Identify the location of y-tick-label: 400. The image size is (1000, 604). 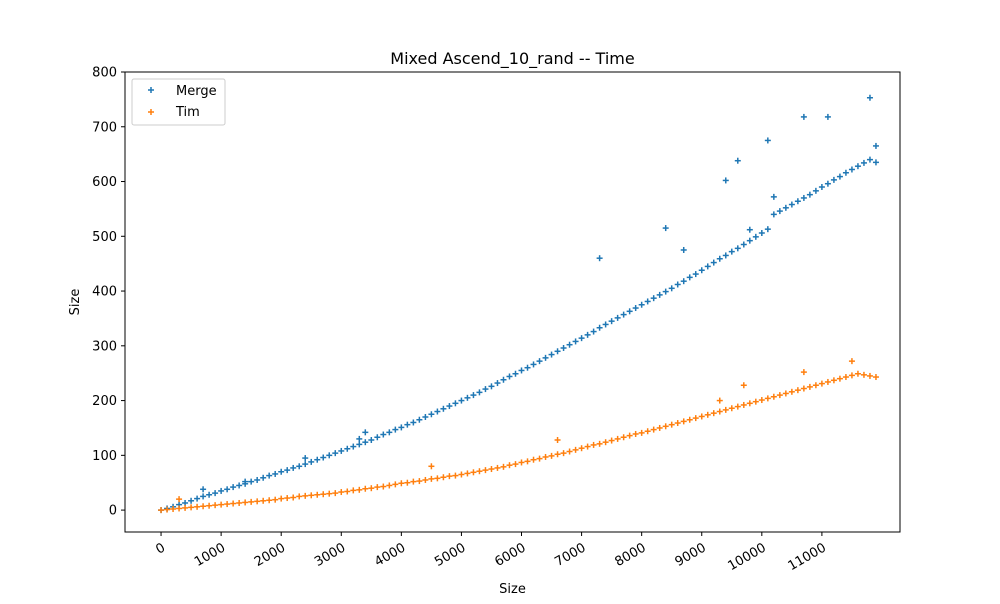
(104, 292).